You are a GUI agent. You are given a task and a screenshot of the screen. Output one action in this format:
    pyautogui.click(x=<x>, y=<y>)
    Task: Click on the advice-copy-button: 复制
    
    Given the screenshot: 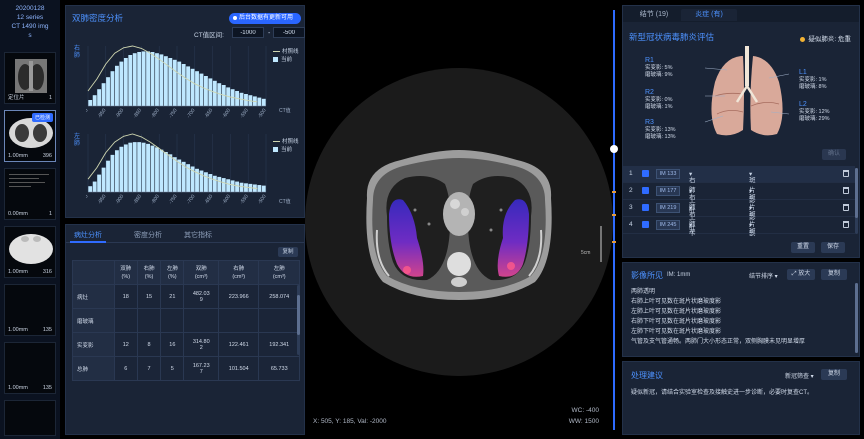 What is the action you would take?
    pyautogui.click(x=834, y=374)
    